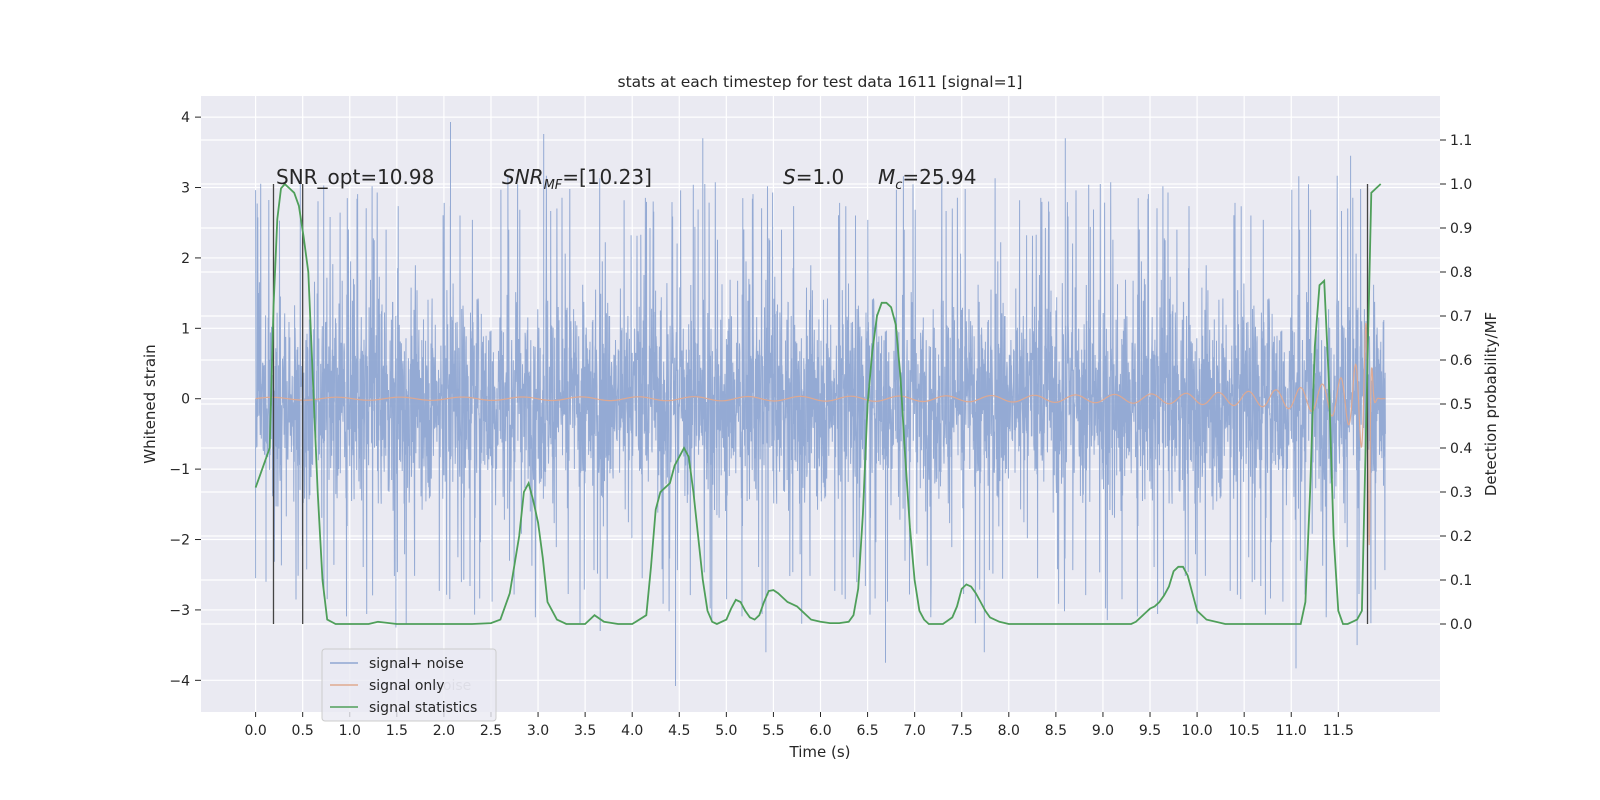 The height and width of the screenshot is (800, 1600). I want to click on y-axis-label-left: Whitened strain, so click(150, 403).